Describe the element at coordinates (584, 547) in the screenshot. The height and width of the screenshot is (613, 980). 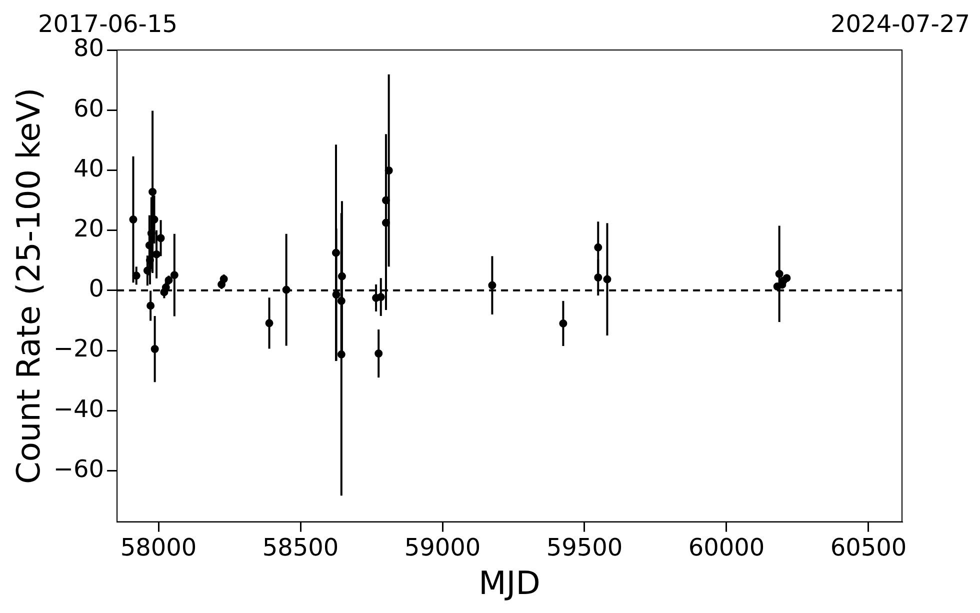
I see `x-tick-label: 59500` at that location.